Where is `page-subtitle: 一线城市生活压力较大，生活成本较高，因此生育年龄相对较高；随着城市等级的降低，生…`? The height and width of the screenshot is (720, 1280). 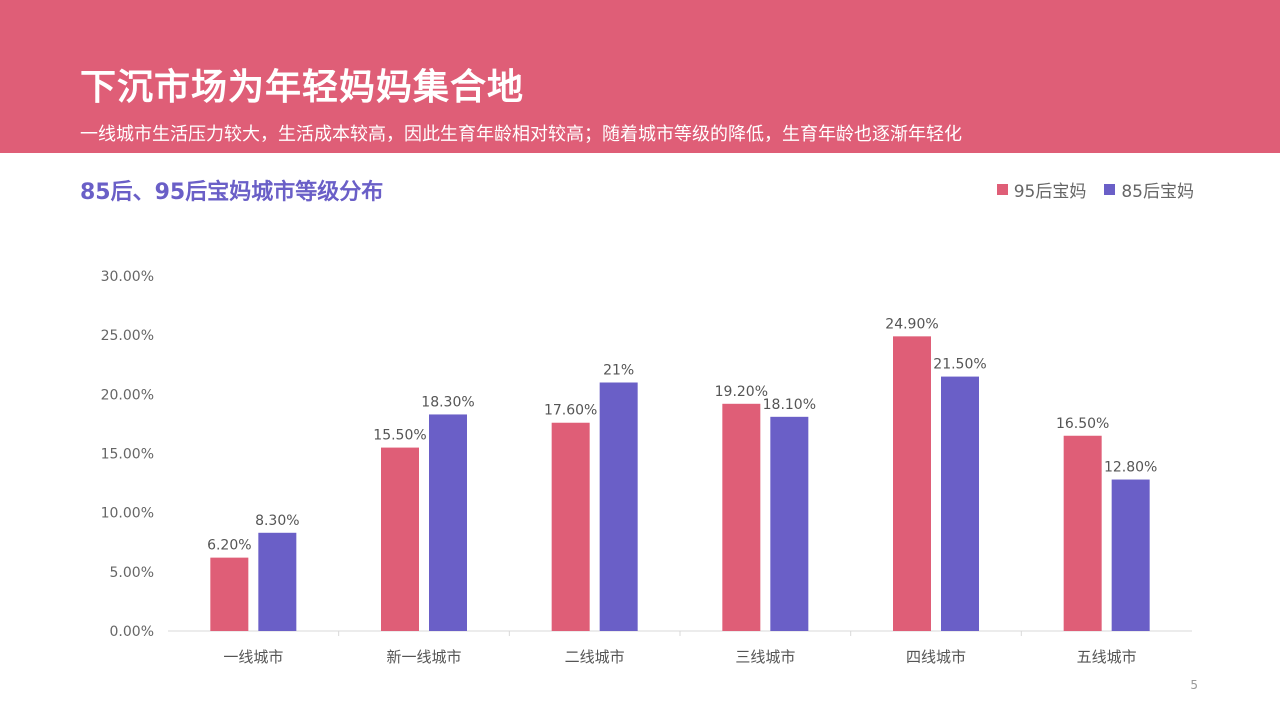 page-subtitle: 一线城市生活压力较大，生活成本较高，因此生育年龄相对较高；随着城市等级的降低，生… is located at coordinates (521, 134).